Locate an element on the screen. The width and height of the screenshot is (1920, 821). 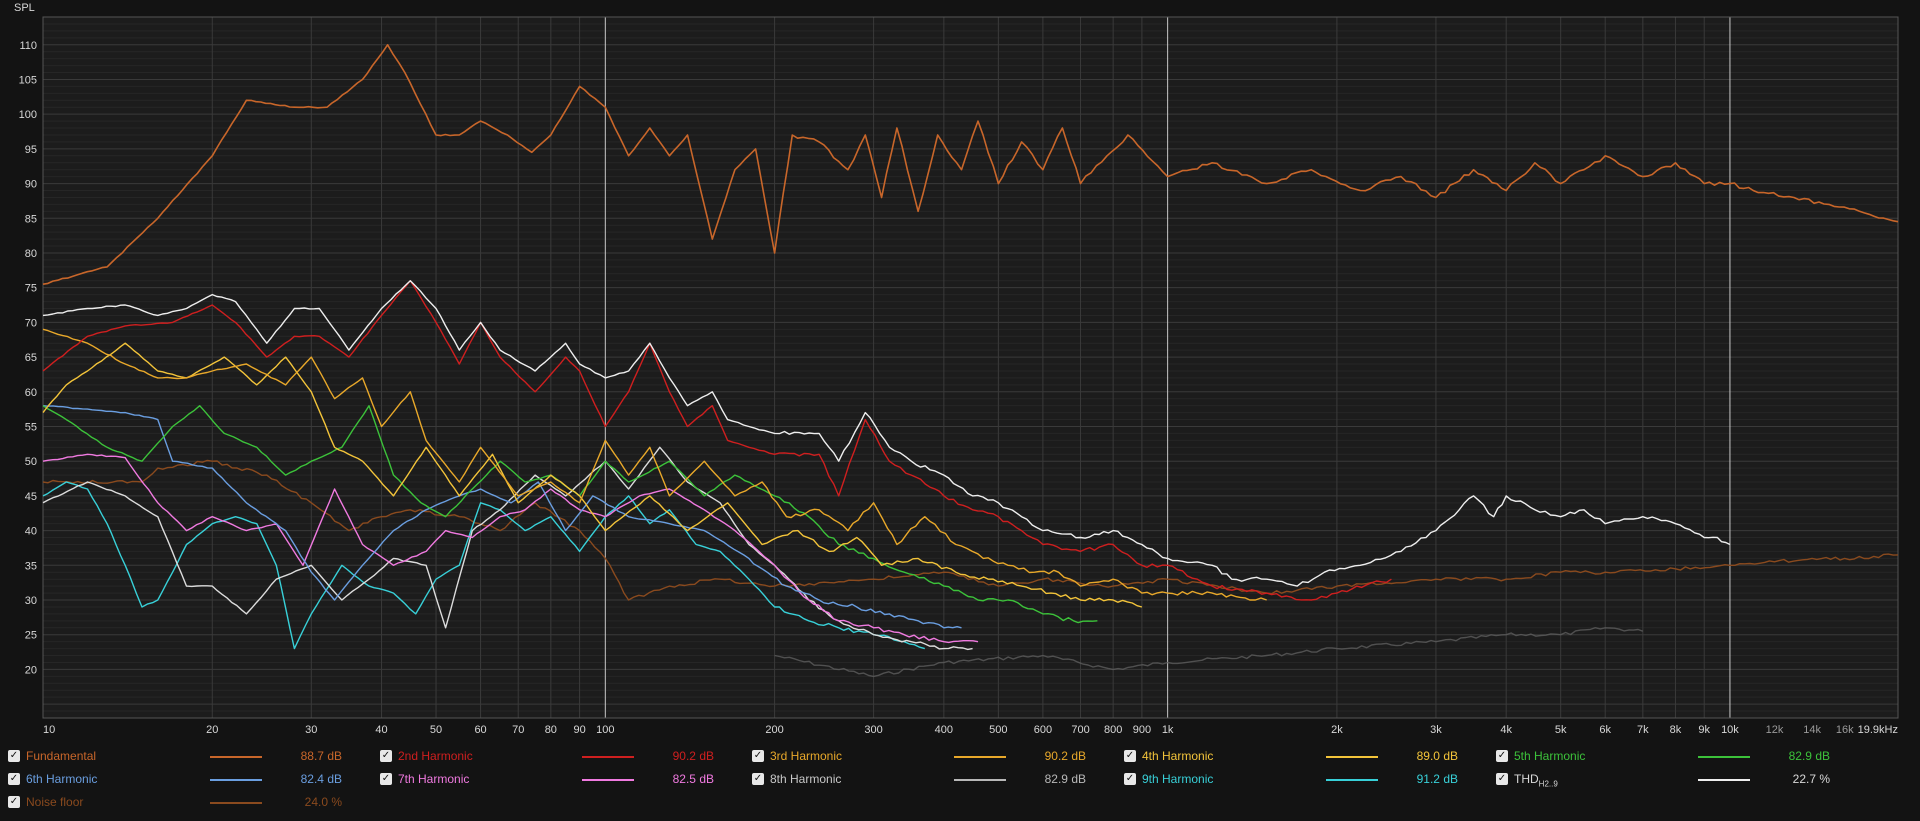
legend-value: 22.7 % is located at coordinates (1811, 779).